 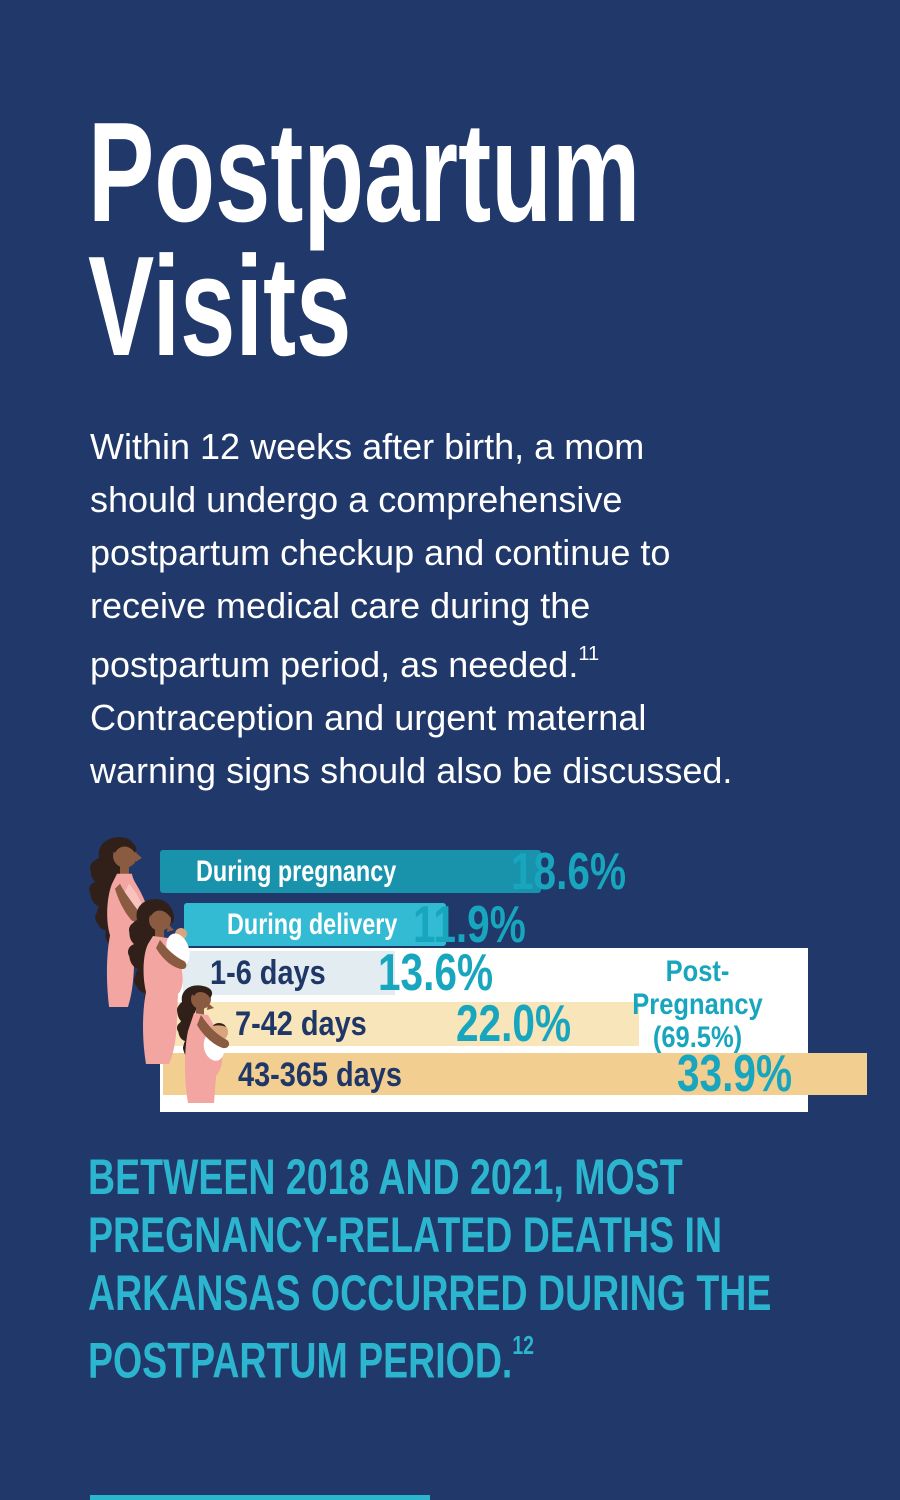 I want to click on intro-line: Within 12 weeks after birth, a mom, so click(x=367, y=446).